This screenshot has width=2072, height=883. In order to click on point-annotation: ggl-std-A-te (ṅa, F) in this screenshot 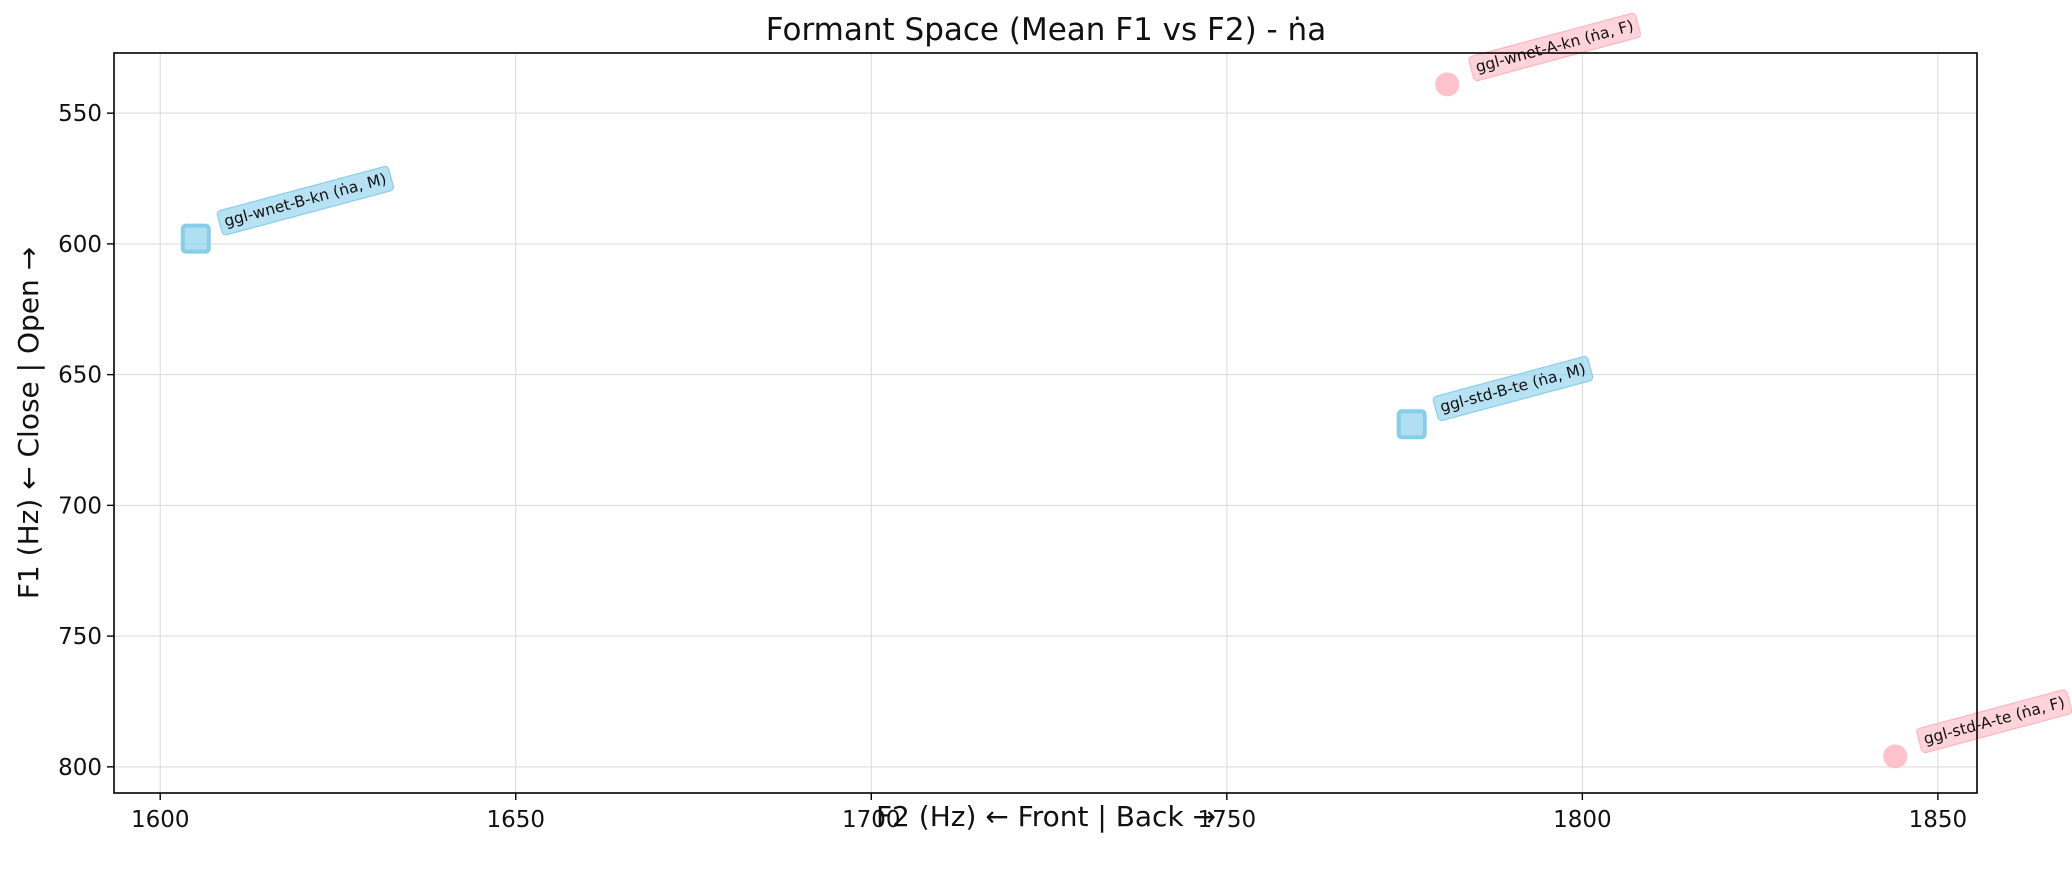, I will do `click(1994, 721)`.